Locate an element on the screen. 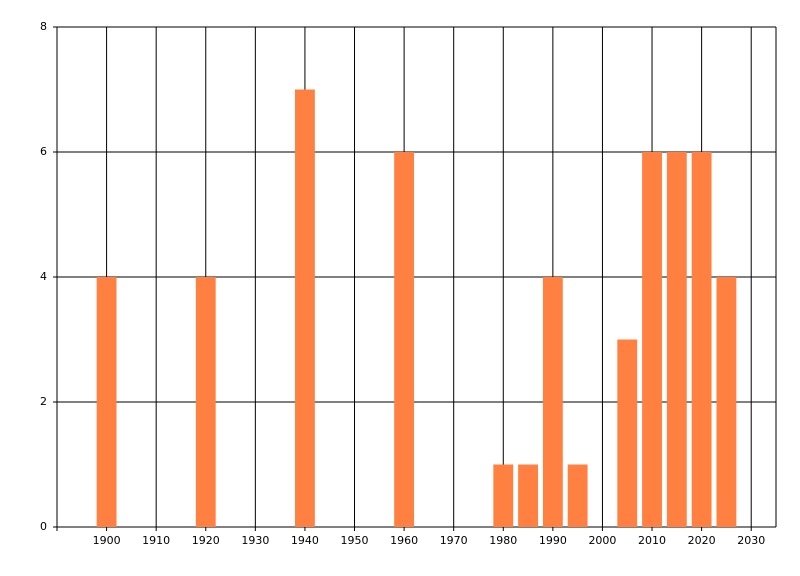  x-tick-label: 1940 is located at coordinates (305, 540).